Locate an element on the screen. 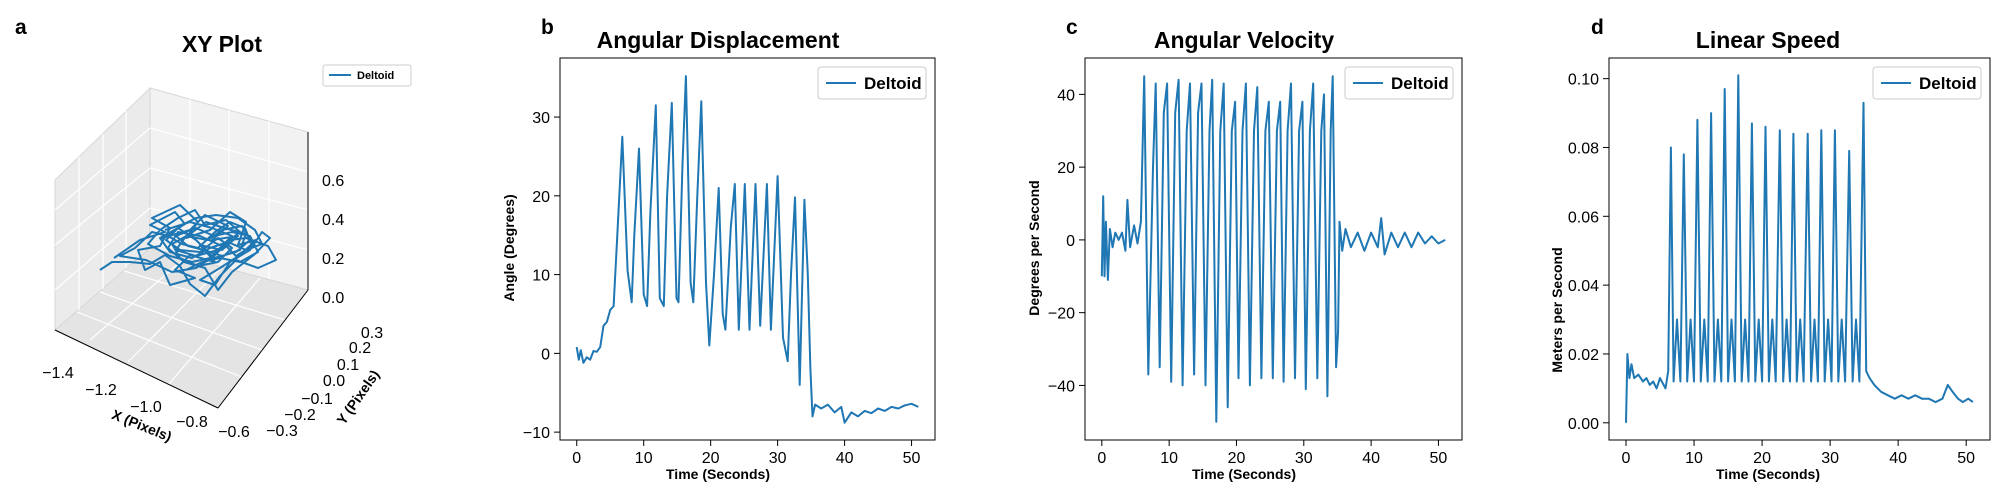 This screenshot has width=2000, height=500. panel-a-title: XY Plot is located at coordinates (222, 44).